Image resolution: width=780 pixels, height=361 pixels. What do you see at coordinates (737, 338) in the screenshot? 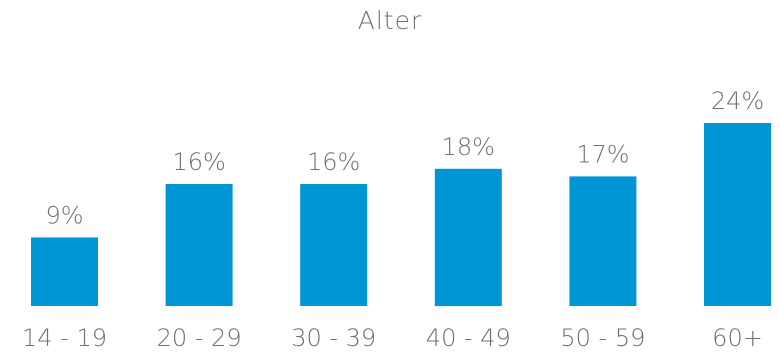
I see `x-tick-label-6: 60+` at bounding box center [737, 338].